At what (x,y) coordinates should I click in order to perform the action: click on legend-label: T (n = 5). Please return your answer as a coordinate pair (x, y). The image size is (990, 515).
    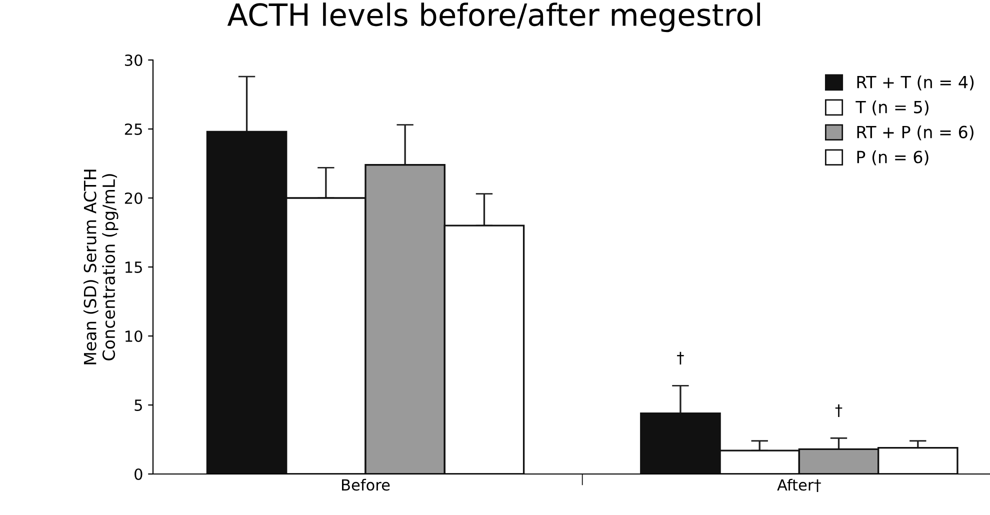
    Looking at the image, I should click on (892, 108).